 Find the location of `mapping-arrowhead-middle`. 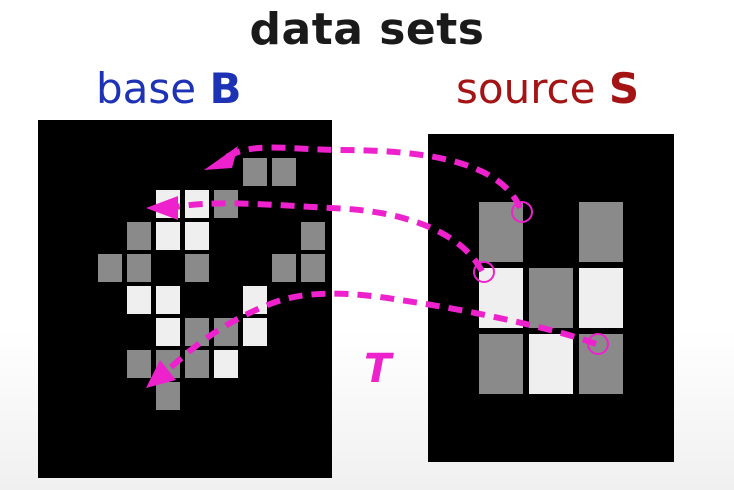

mapping-arrowhead-middle is located at coordinates (162, 208).